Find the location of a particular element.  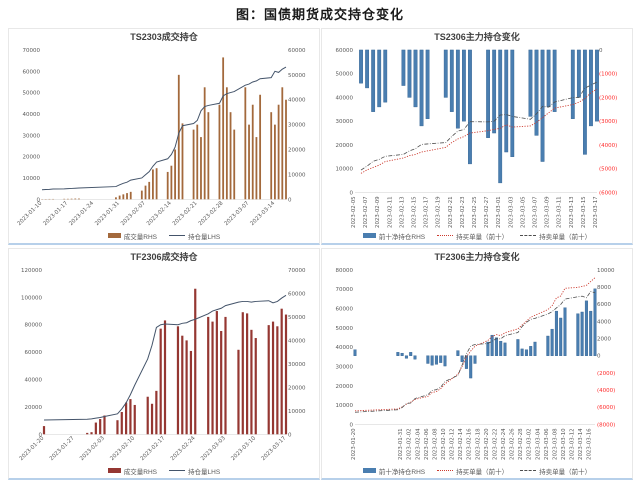

svg-text: (4000) is located at coordinates (606, 391).